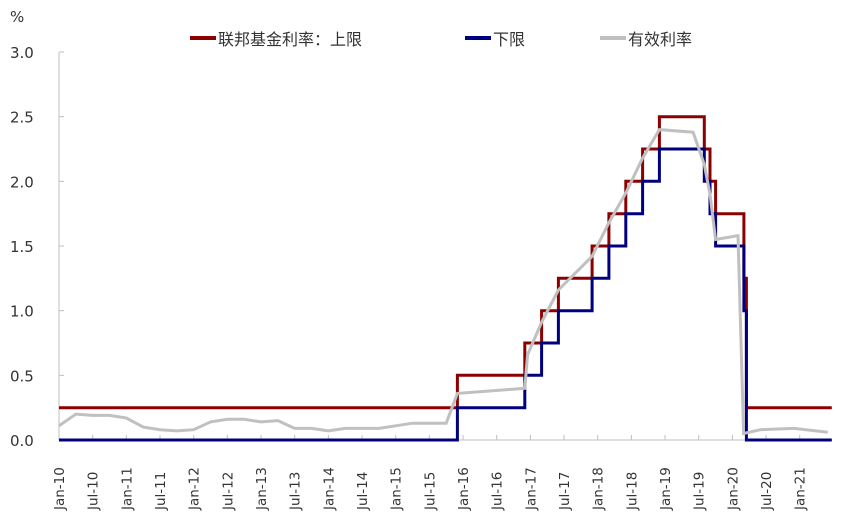  I want to click on legend-item-lower-bound: 下限, so click(495, 38).